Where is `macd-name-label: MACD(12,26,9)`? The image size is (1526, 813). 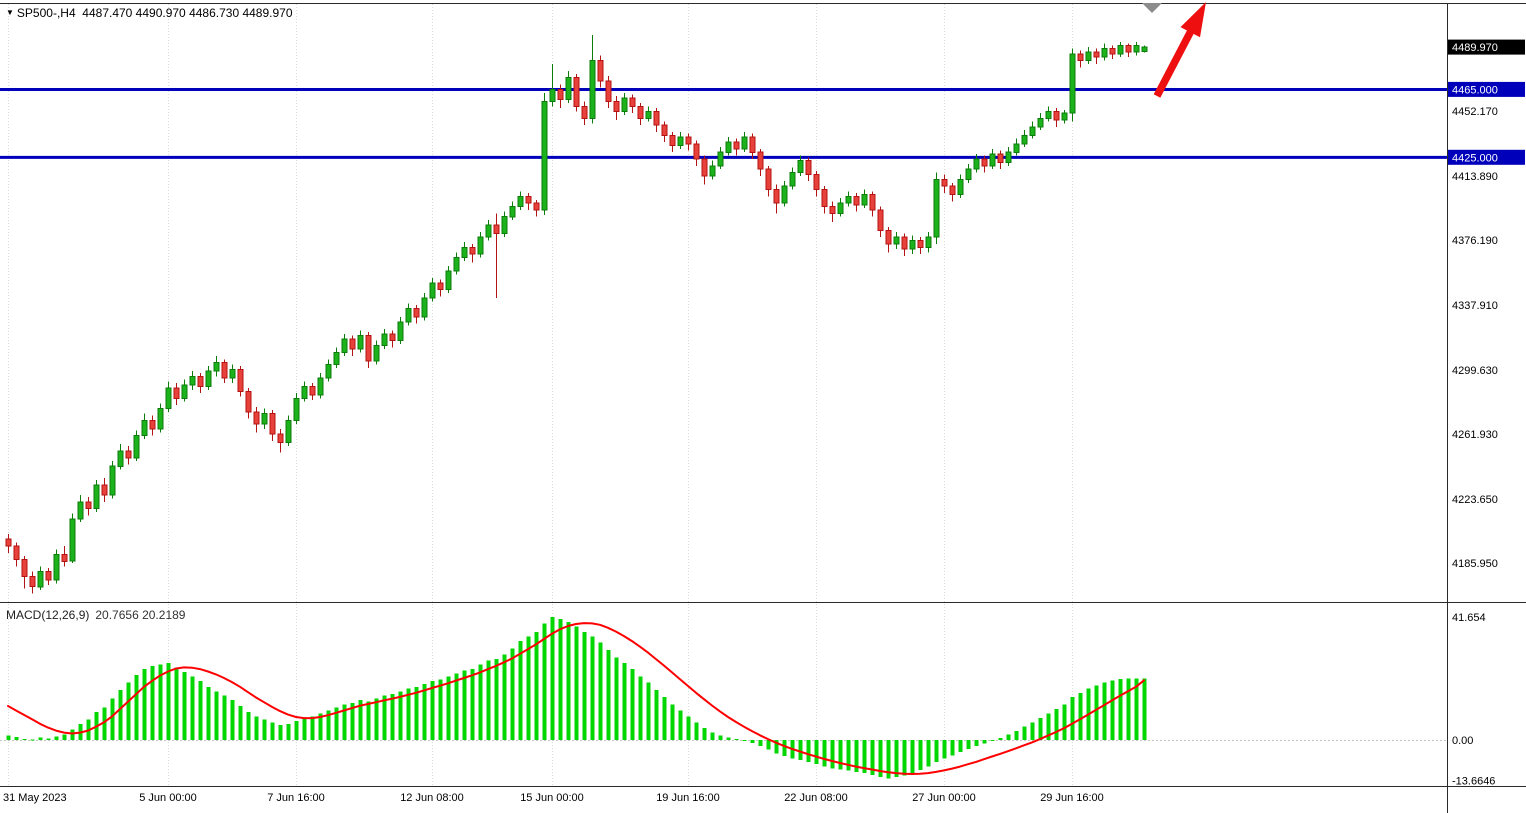 macd-name-label: MACD(12,26,9) is located at coordinates (48, 615).